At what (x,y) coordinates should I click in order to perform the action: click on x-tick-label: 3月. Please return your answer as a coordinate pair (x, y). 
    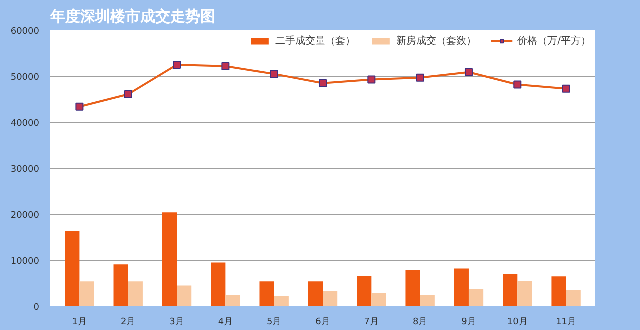
    Looking at the image, I should click on (177, 323).